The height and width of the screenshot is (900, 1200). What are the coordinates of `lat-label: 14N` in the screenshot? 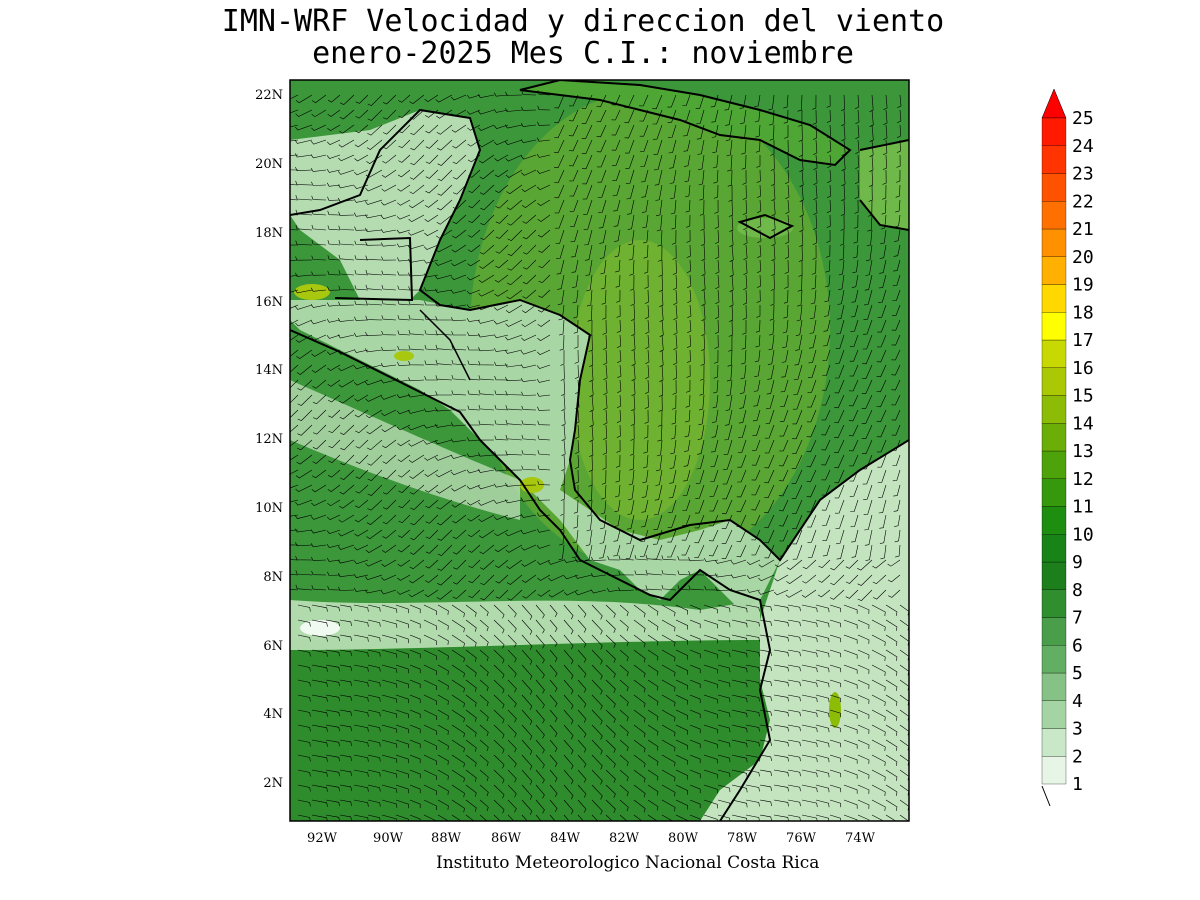 It's located at (269, 370).